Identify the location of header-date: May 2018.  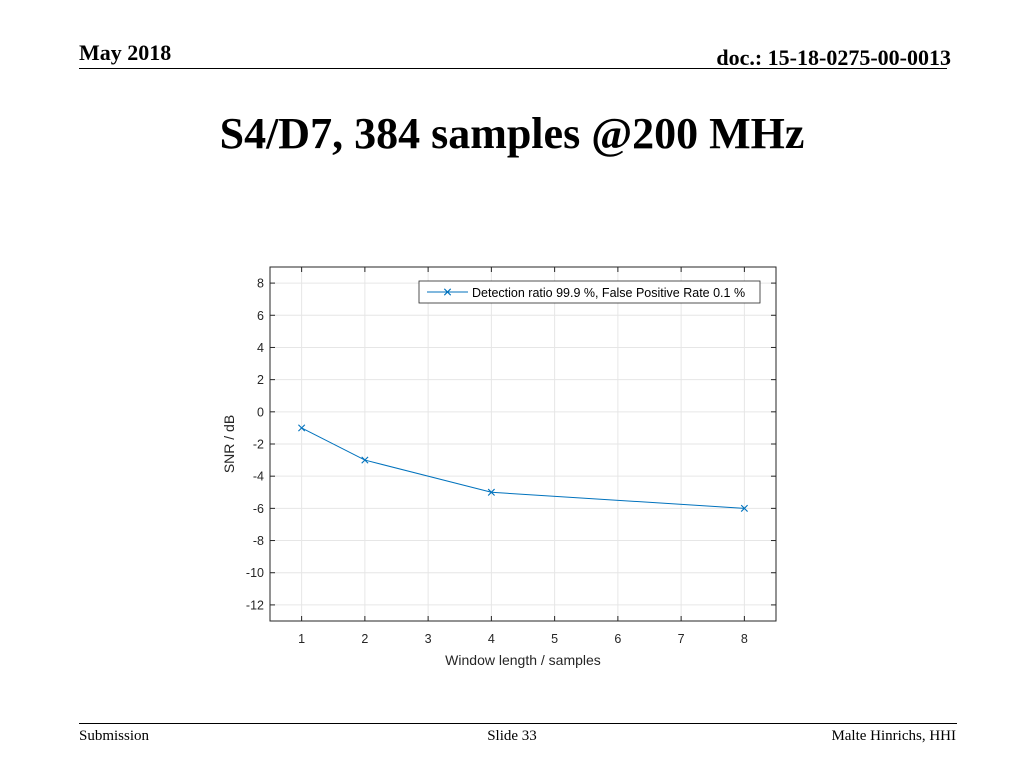
(125, 52).